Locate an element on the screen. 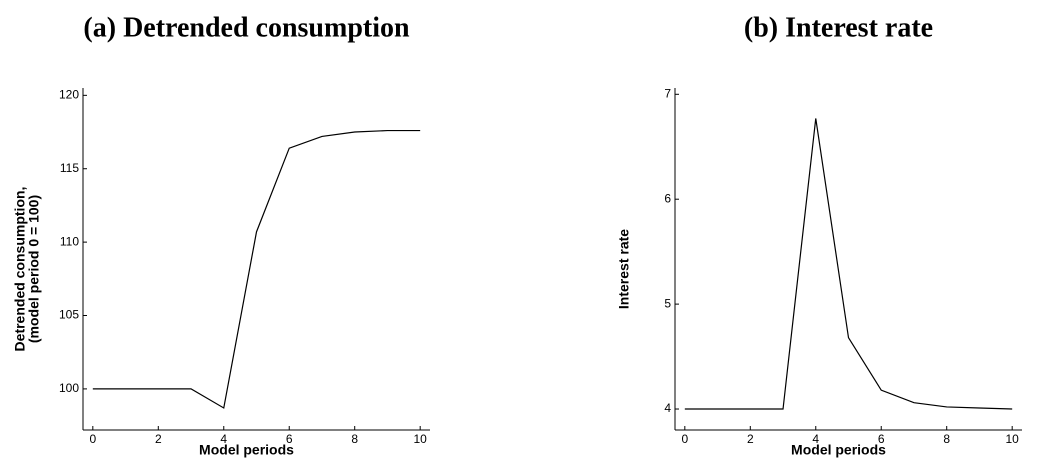  chart-title: (a) Detrended consumption is located at coordinates (246, 27).